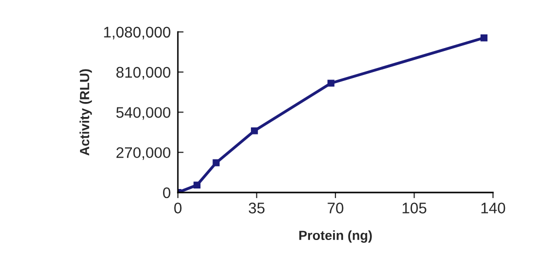  Describe the element at coordinates (256, 208) in the screenshot. I see `x-tick-label: 35` at that location.